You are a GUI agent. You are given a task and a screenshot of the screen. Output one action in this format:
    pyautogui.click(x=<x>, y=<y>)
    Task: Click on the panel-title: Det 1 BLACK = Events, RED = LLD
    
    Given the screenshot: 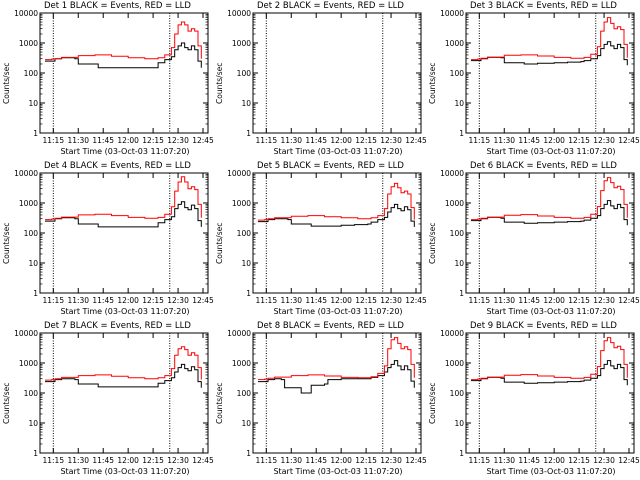 What is the action you would take?
    pyautogui.click(x=117, y=6)
    